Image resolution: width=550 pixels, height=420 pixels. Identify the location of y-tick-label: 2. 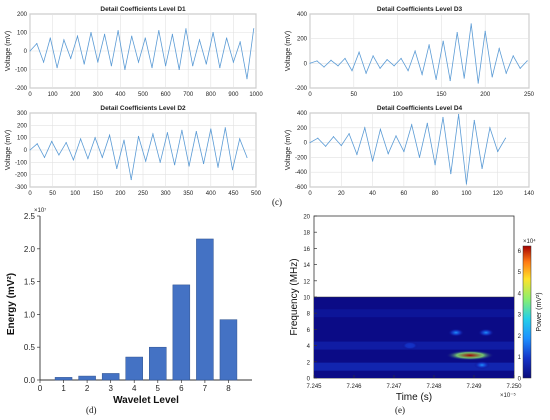
(309, 363).